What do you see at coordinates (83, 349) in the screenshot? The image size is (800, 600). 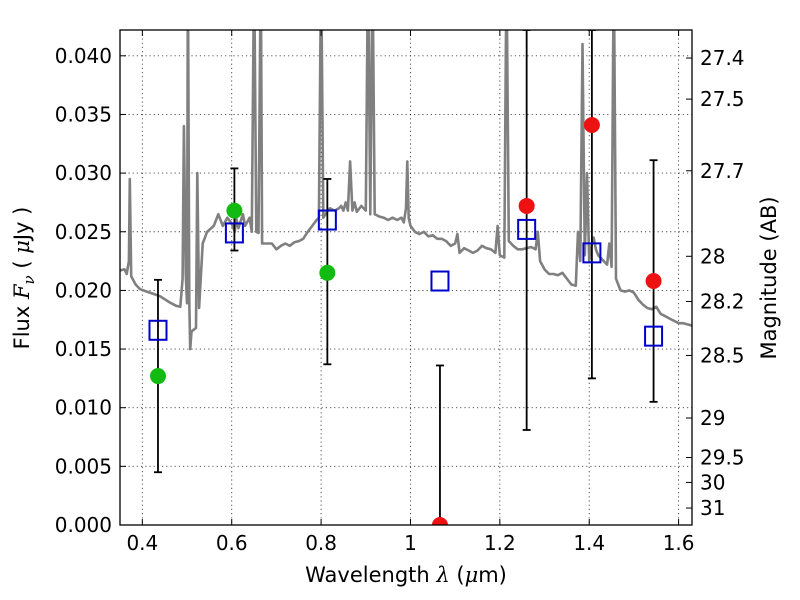 I see `y-tick-label: 0.015` at bounding box center [83, 349].